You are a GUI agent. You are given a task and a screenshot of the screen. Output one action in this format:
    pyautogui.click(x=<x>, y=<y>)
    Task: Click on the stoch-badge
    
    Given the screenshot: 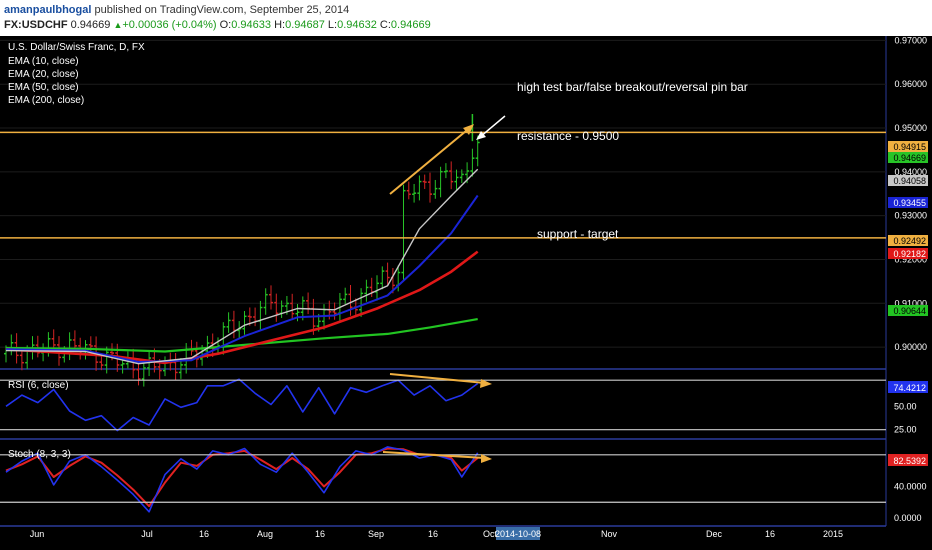 What is the action you would take?
    pyautogui.click(x=908, y=460)
    